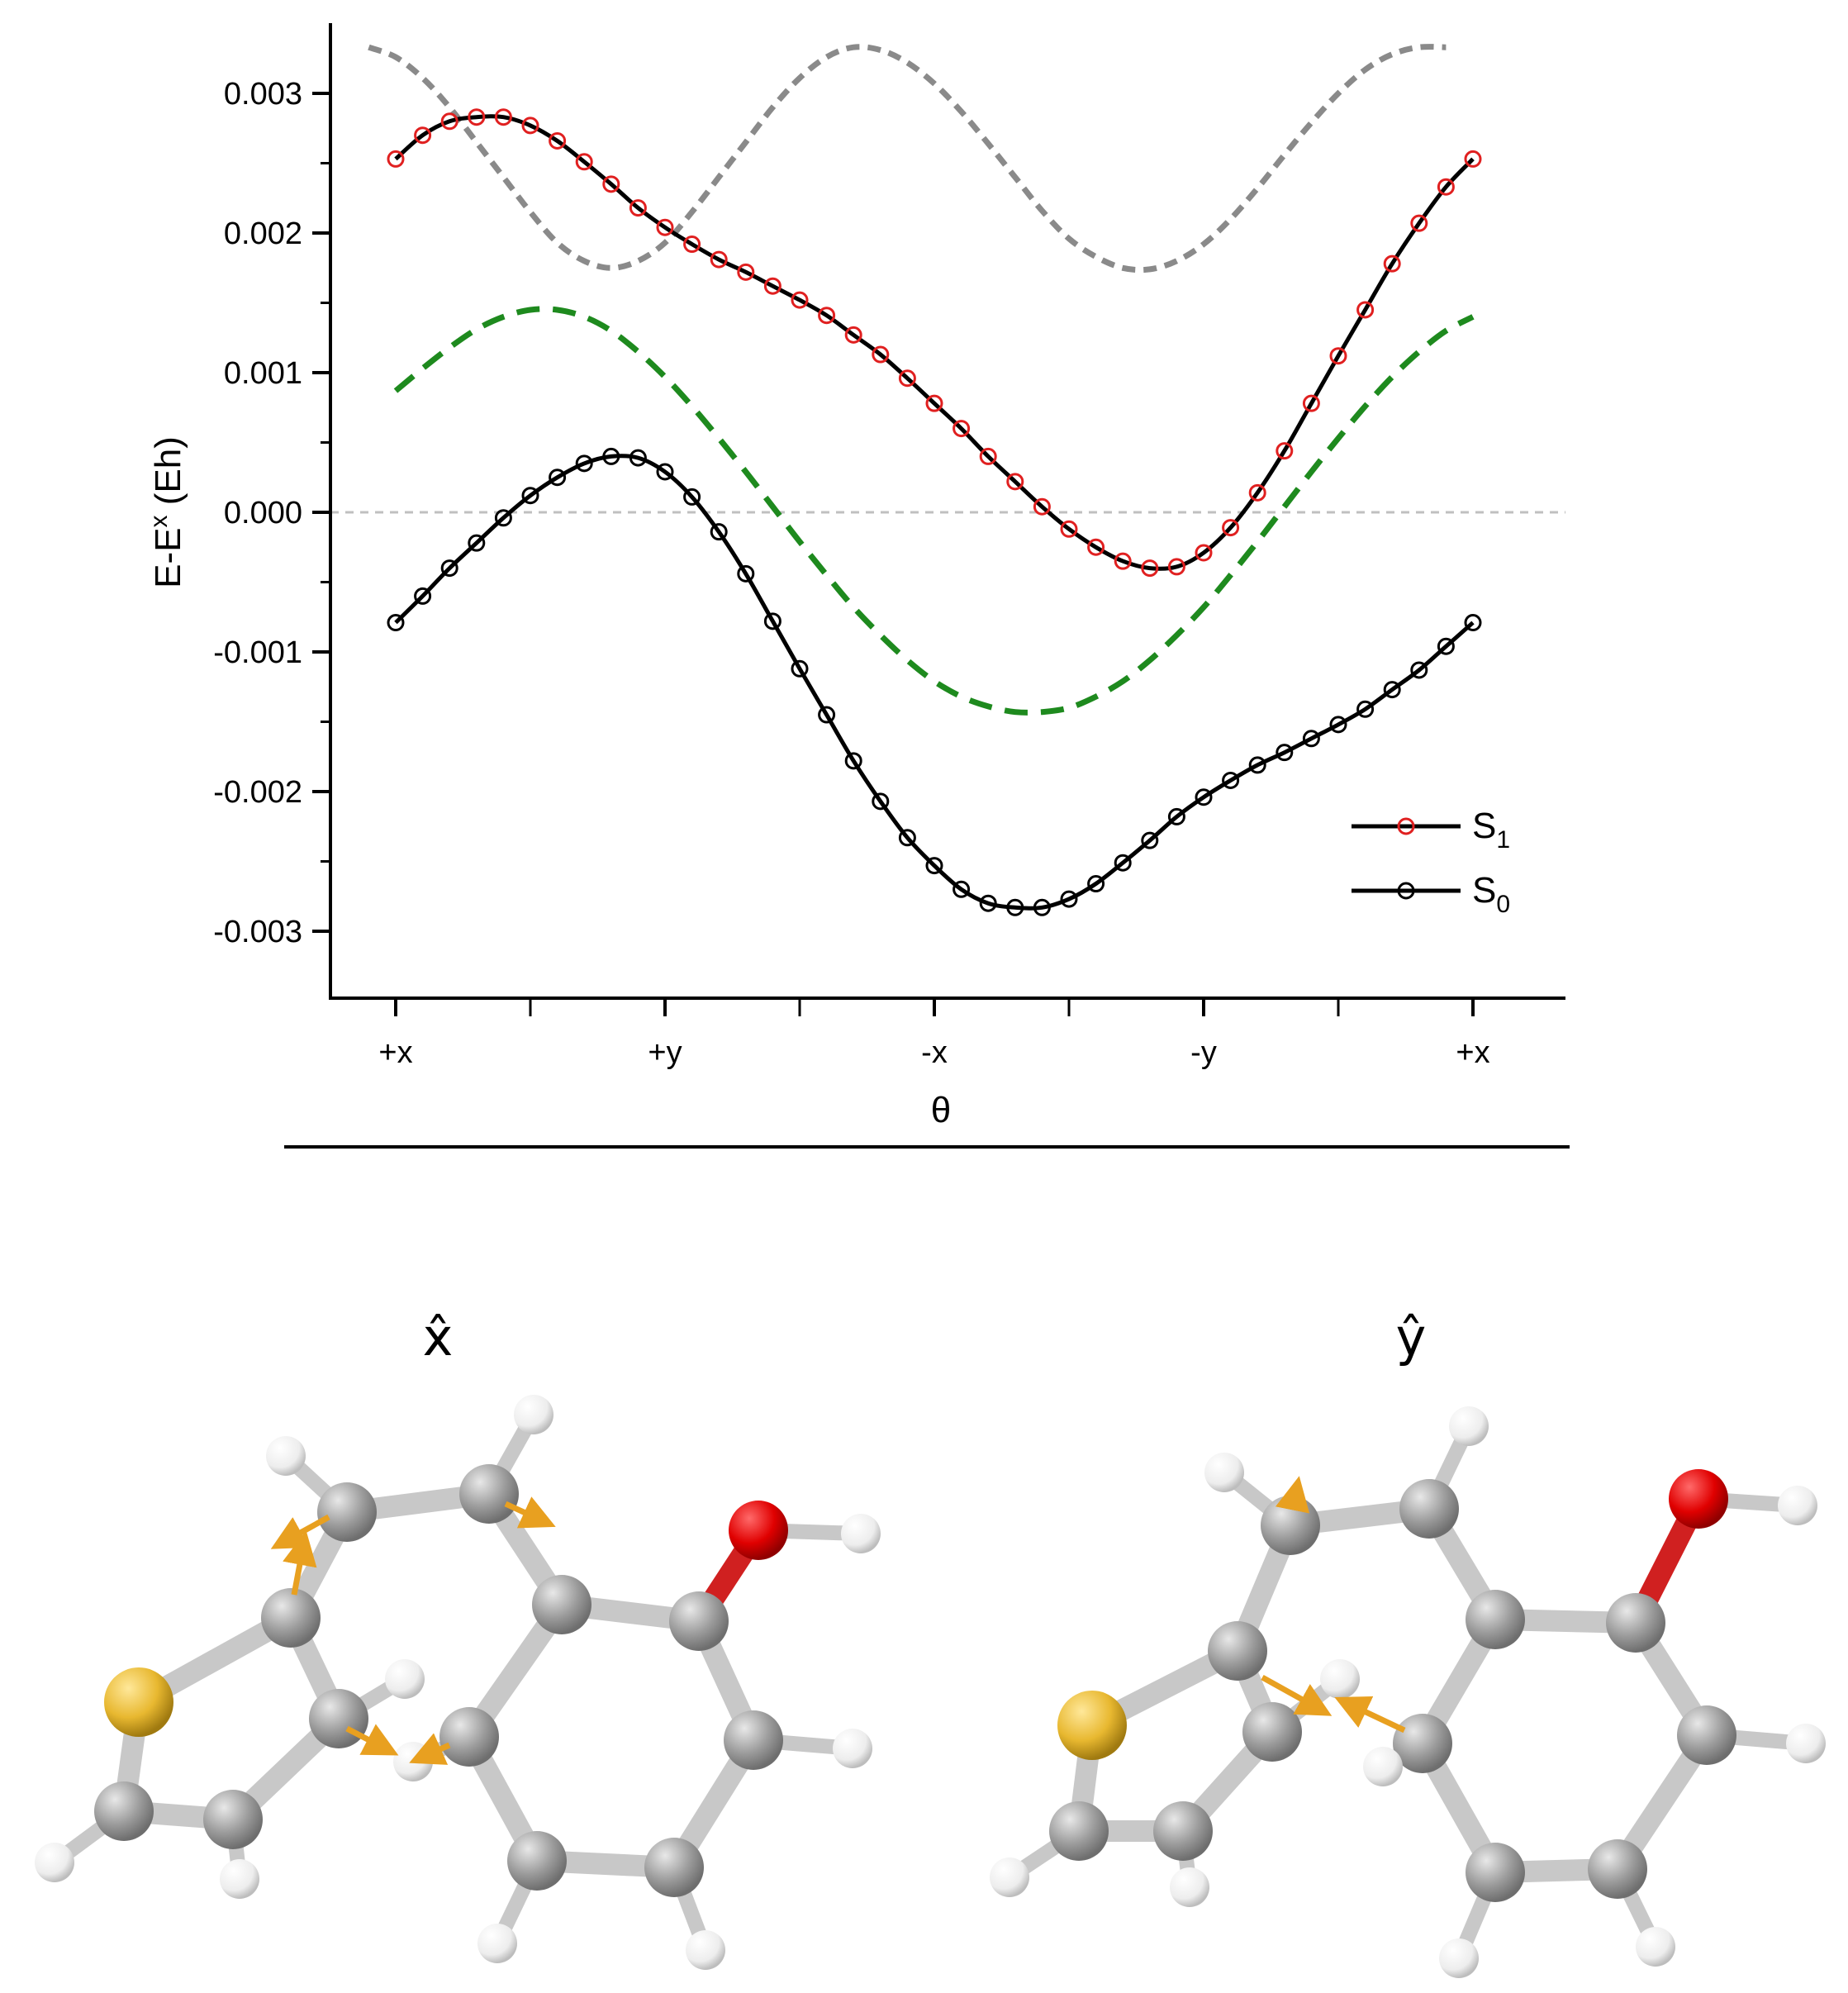 Image resolution: width=1848 pixels, height=1993 pixels. Describe the element at coordinates (934, 1052) in the screenshot. I see `x-tick-label: -x` at that location.